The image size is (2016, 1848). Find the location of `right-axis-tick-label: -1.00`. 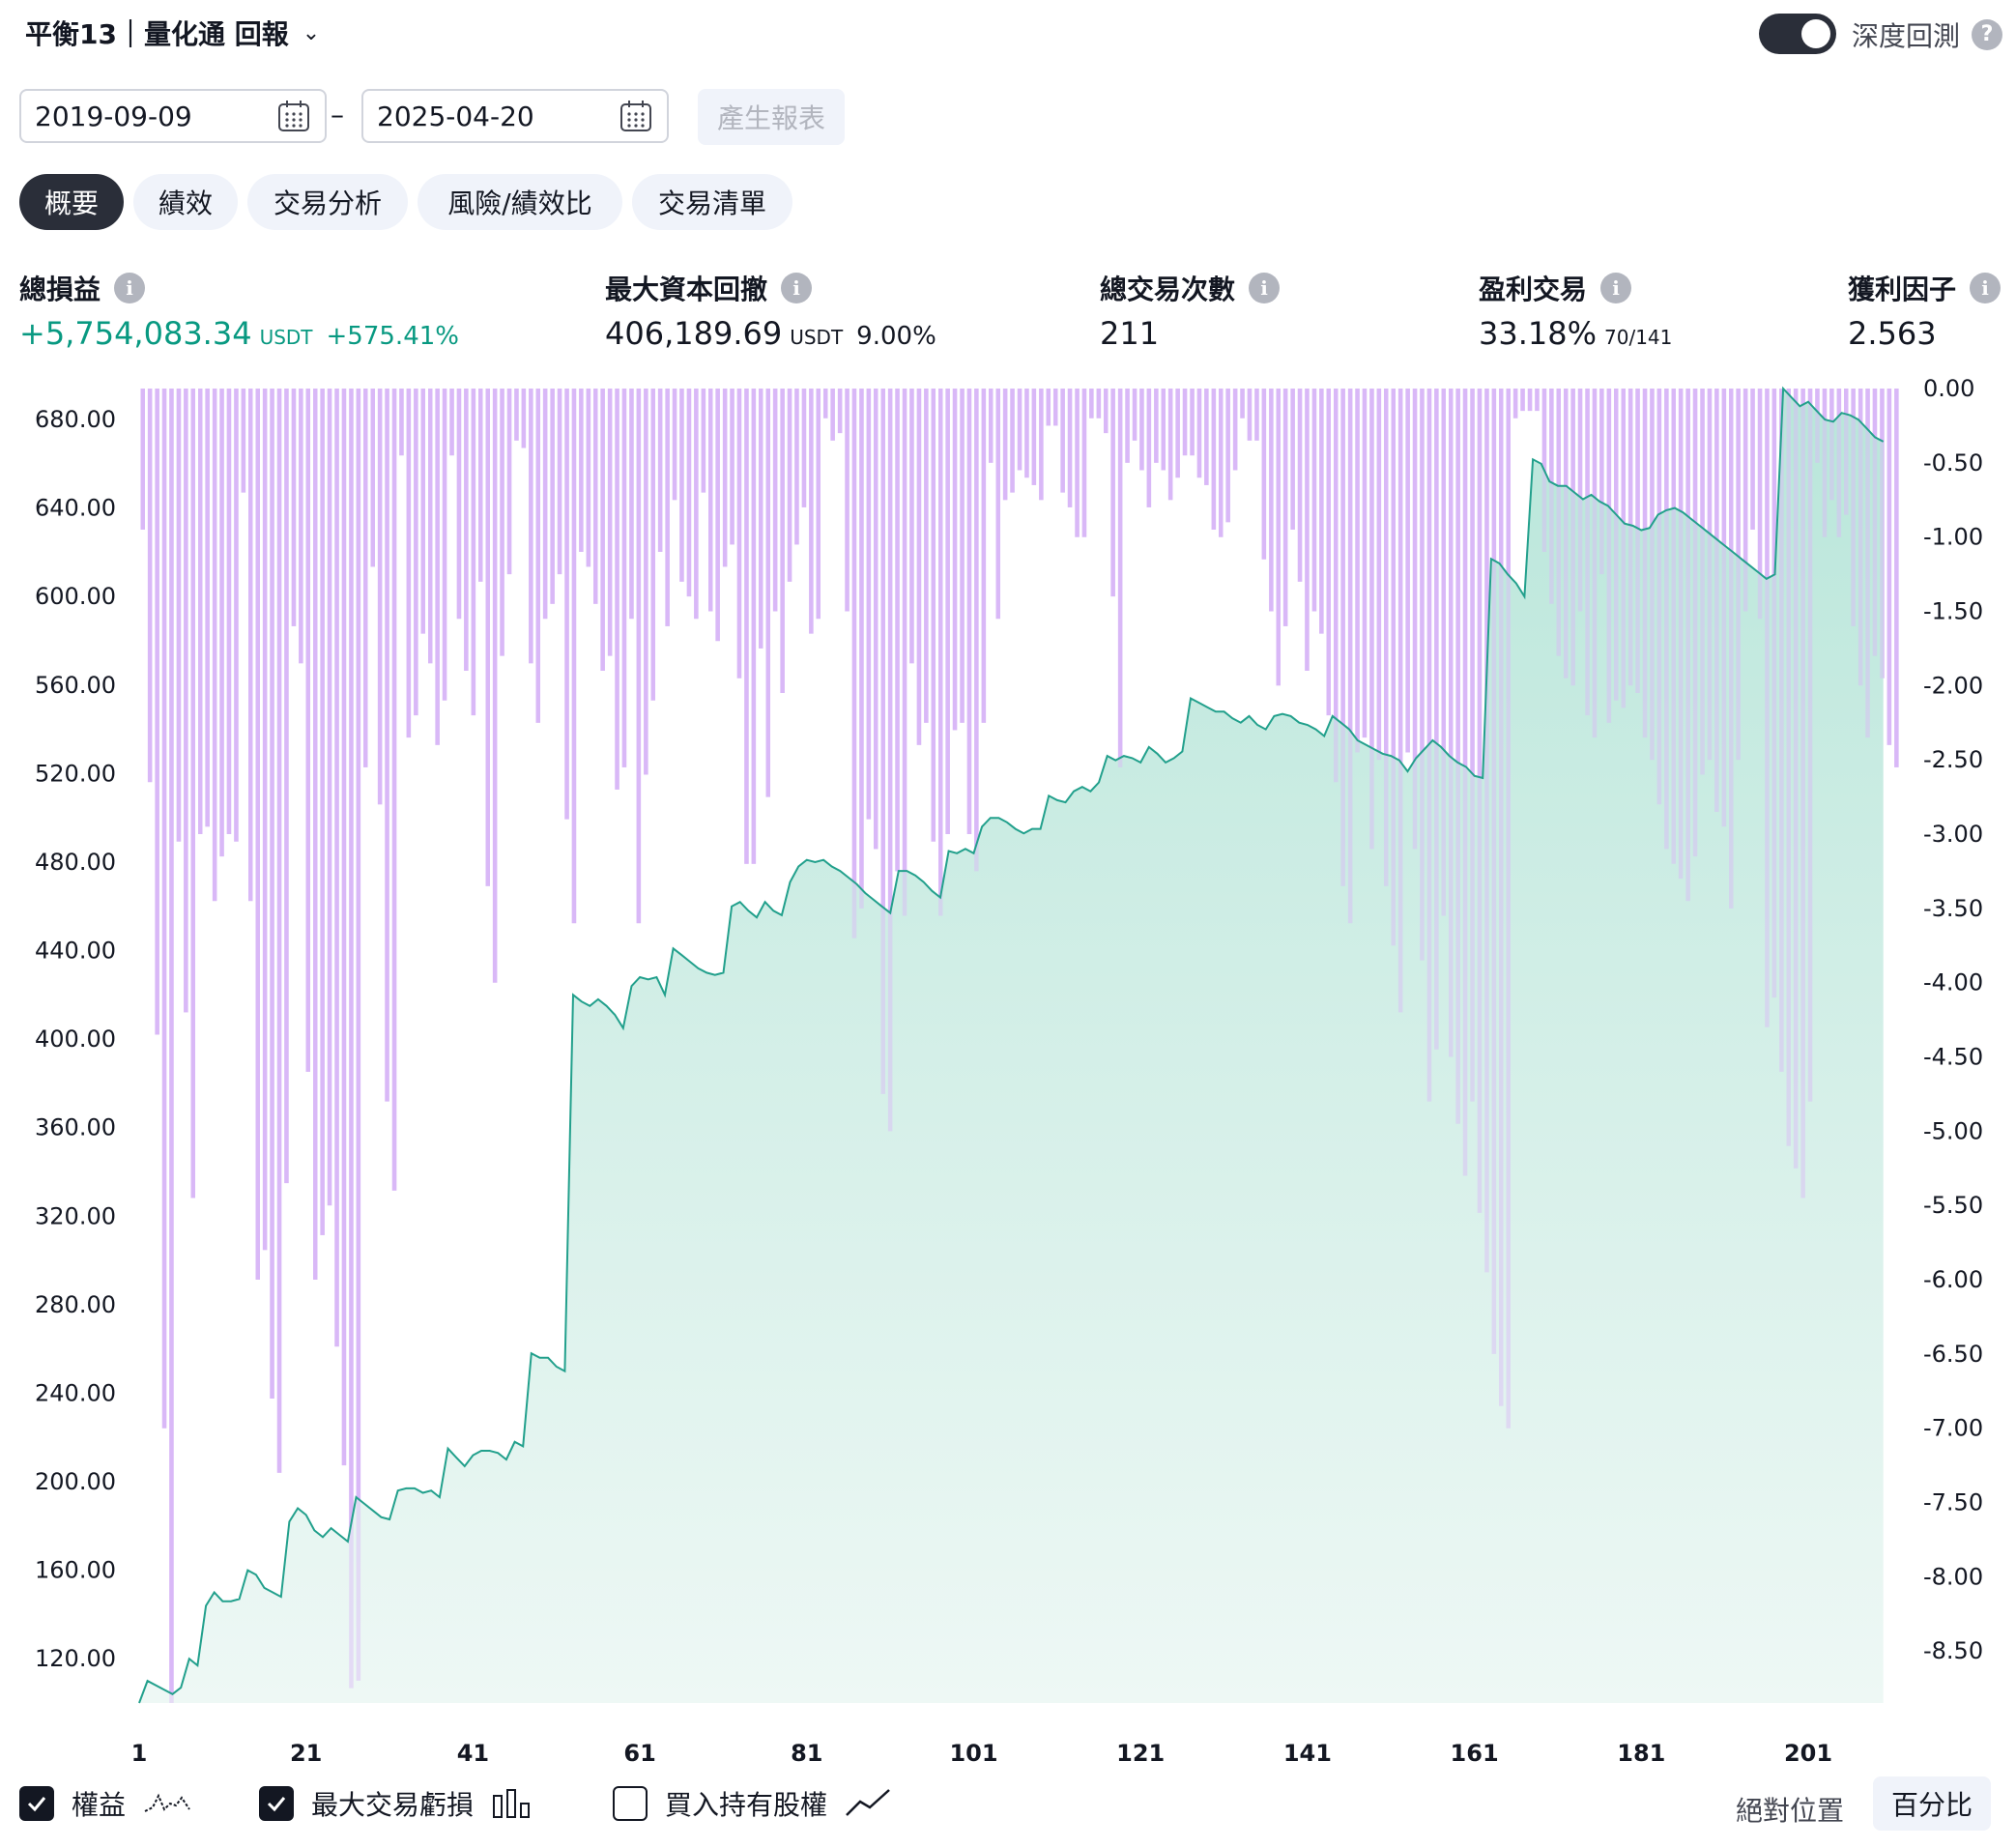

right-axis-tick-label: -1.00 is located at coordinates (1953, 537).